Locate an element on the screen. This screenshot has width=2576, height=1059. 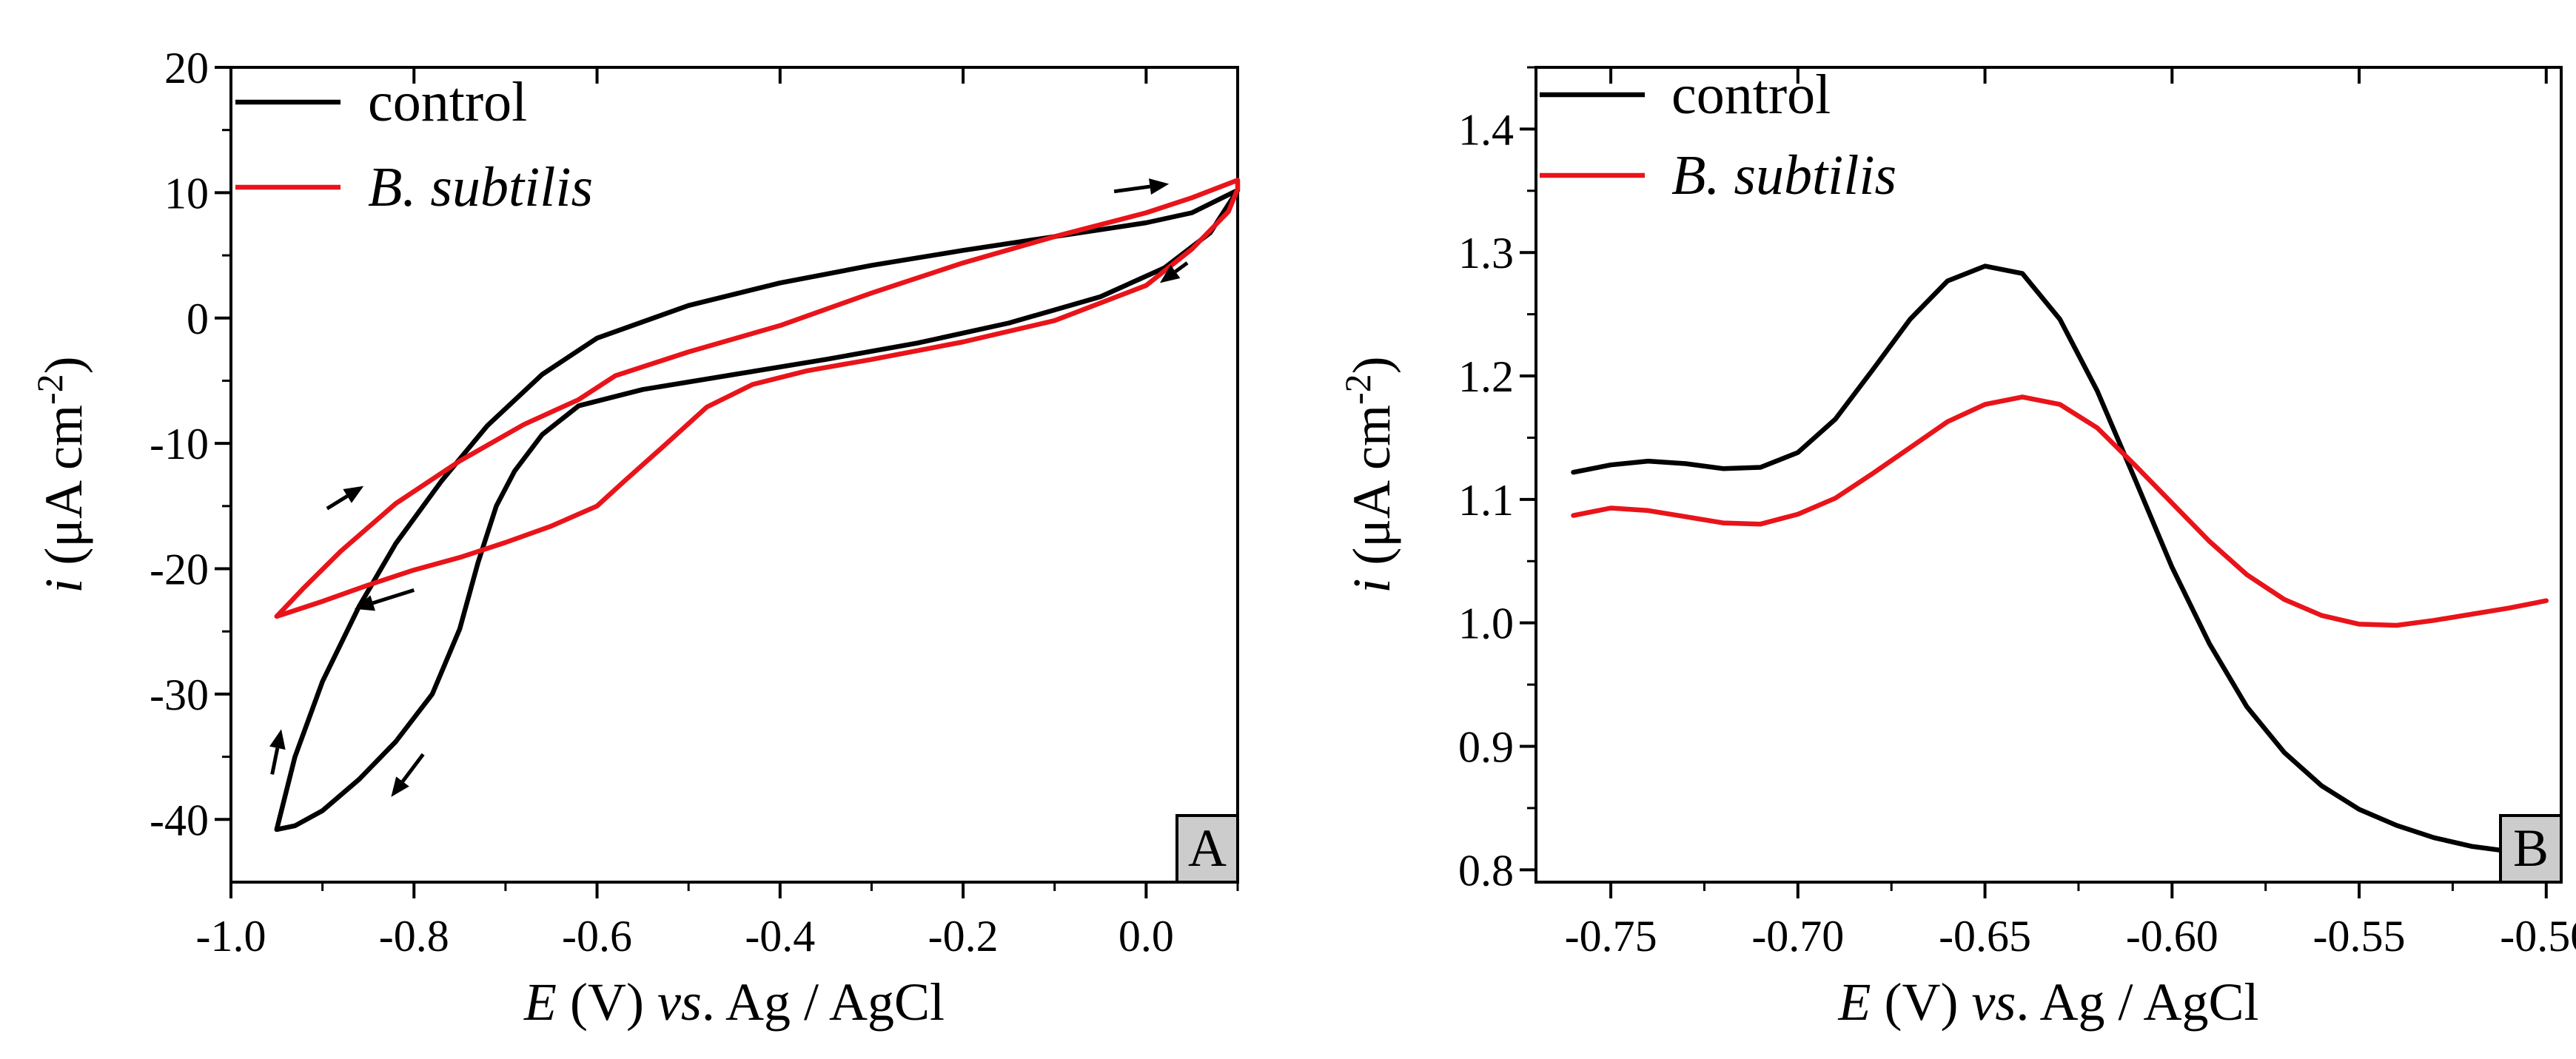
series-line-b-subtilis is located at coordinates (2060, 511).